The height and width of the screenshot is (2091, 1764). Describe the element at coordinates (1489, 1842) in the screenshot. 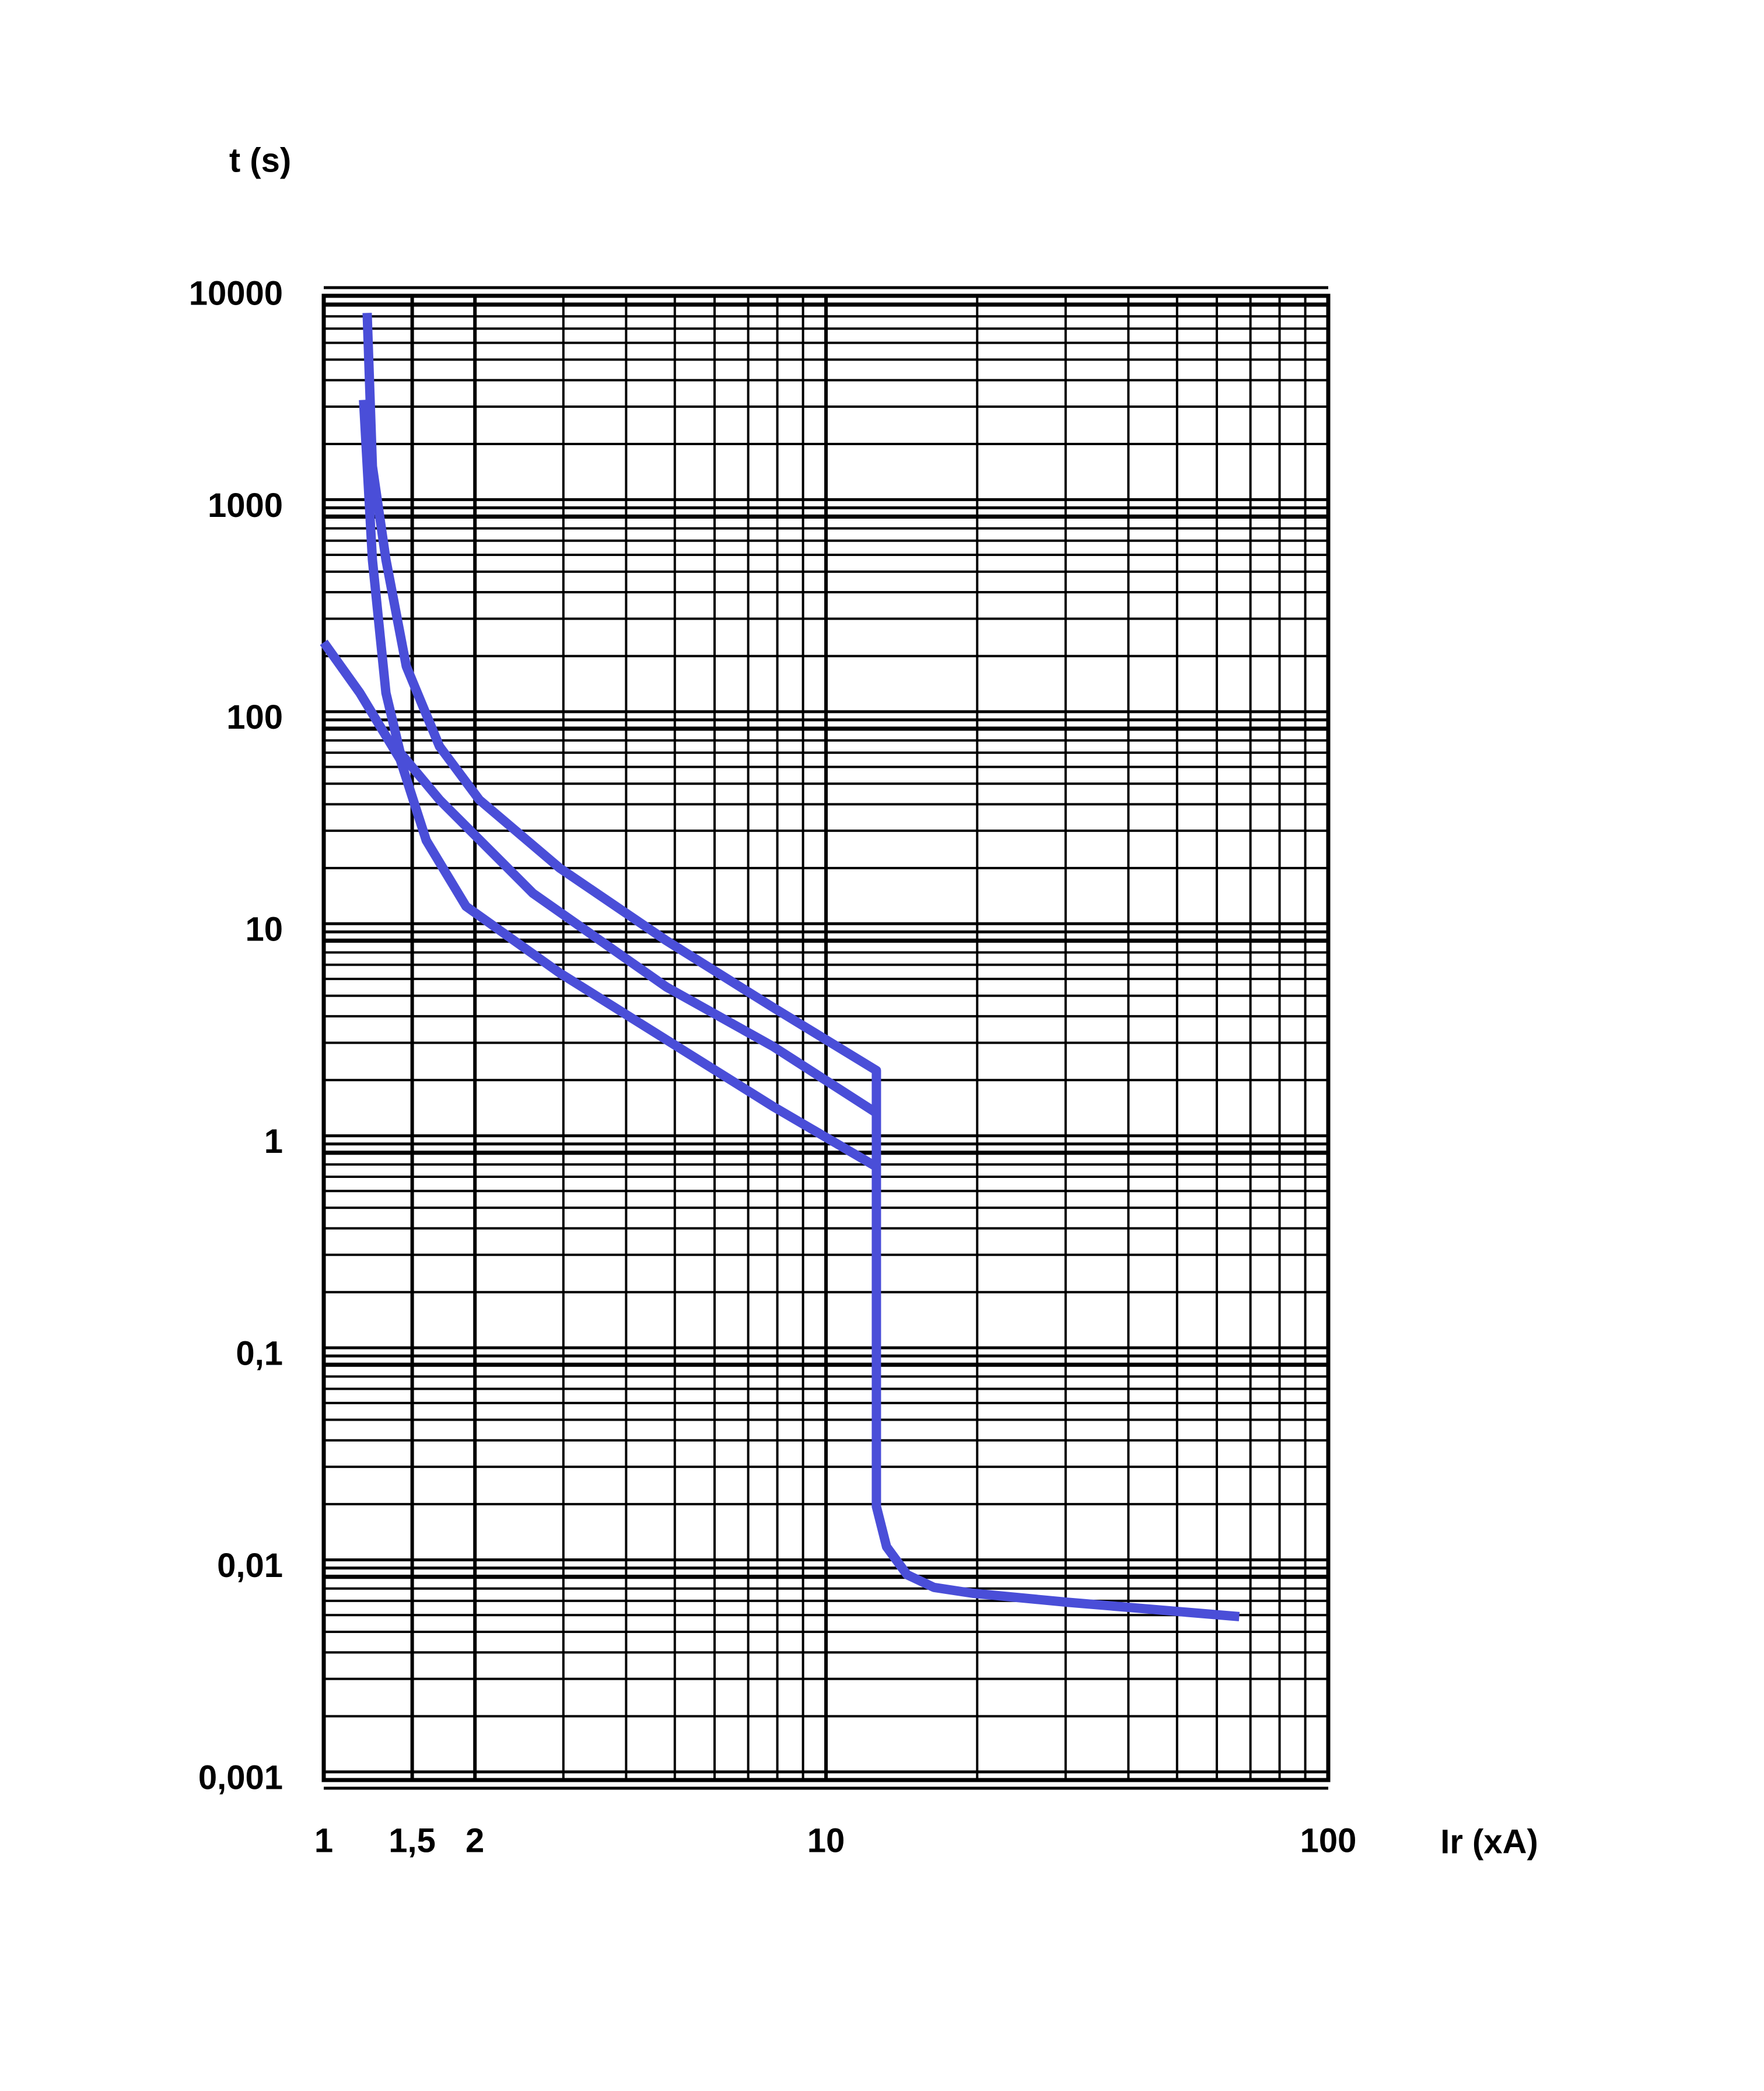

I see `x-axis-label: Ir (xA)` at that location.